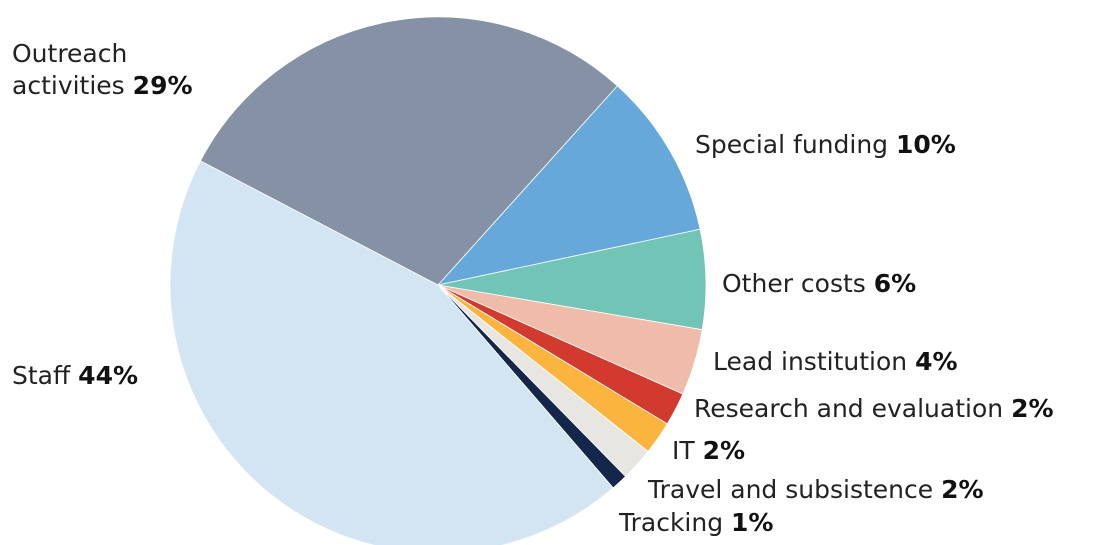  I want to click on slice-label: Outreach activities 29%, so click(119, 70).